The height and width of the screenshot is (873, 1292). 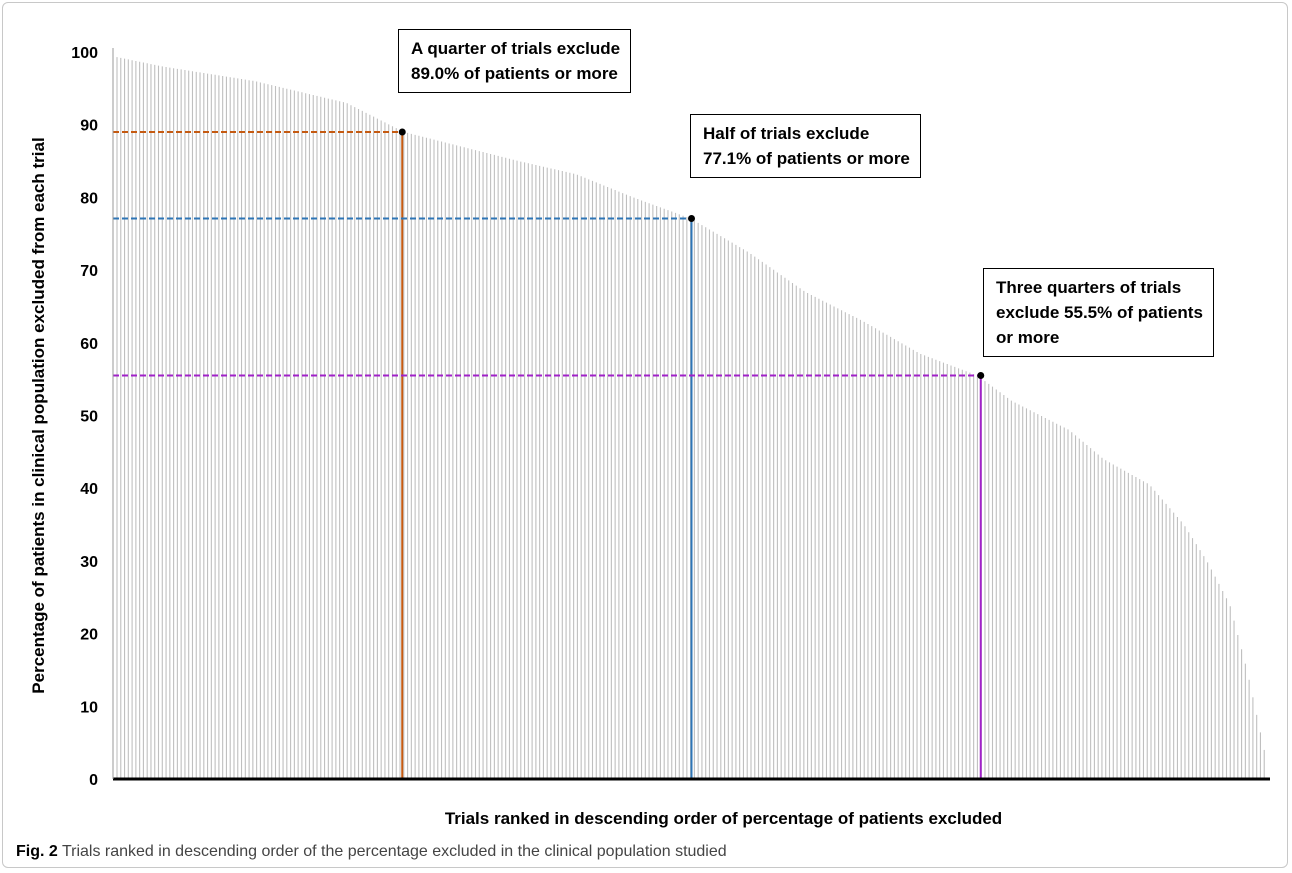 I want to click on y-tick-label: 90, so click(x=89, y=126).